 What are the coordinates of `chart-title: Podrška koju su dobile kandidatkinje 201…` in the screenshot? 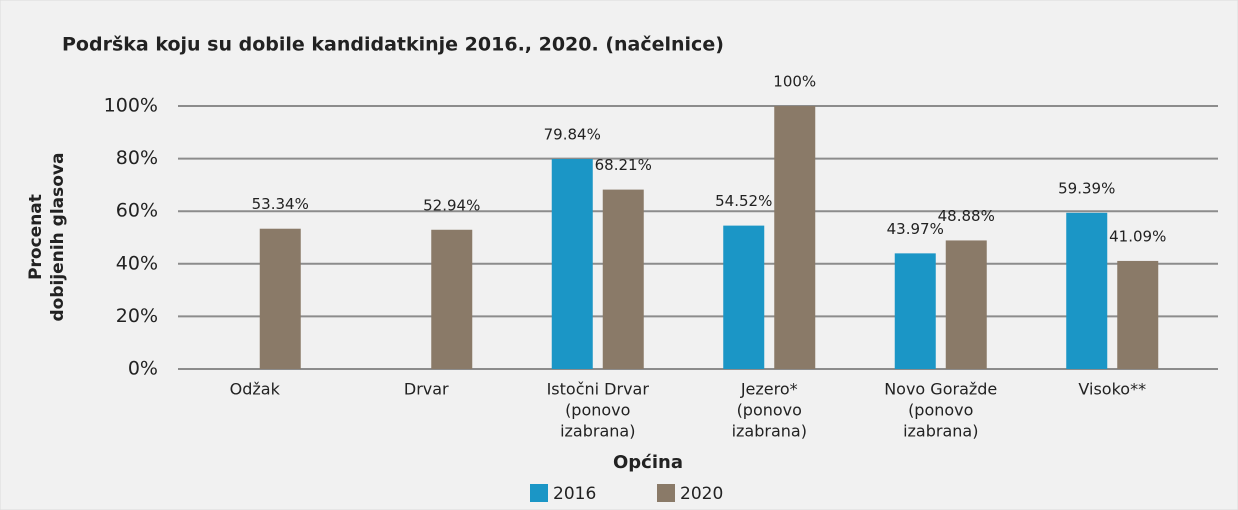 It's located at (393, 45).